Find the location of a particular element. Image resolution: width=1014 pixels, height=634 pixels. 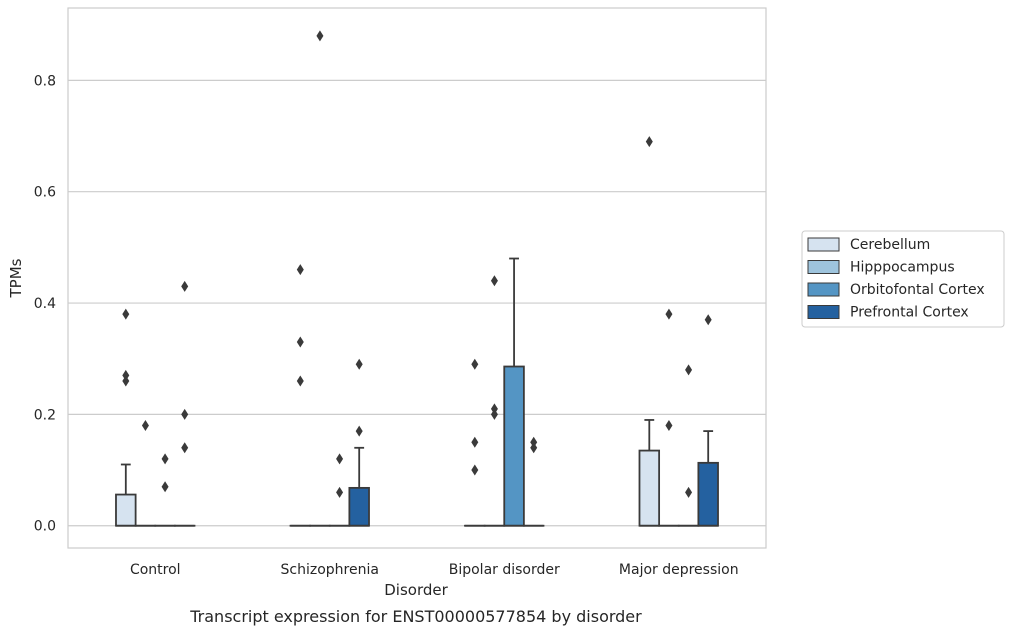

x-tick-label: Control is located at coordinates (155, 570).